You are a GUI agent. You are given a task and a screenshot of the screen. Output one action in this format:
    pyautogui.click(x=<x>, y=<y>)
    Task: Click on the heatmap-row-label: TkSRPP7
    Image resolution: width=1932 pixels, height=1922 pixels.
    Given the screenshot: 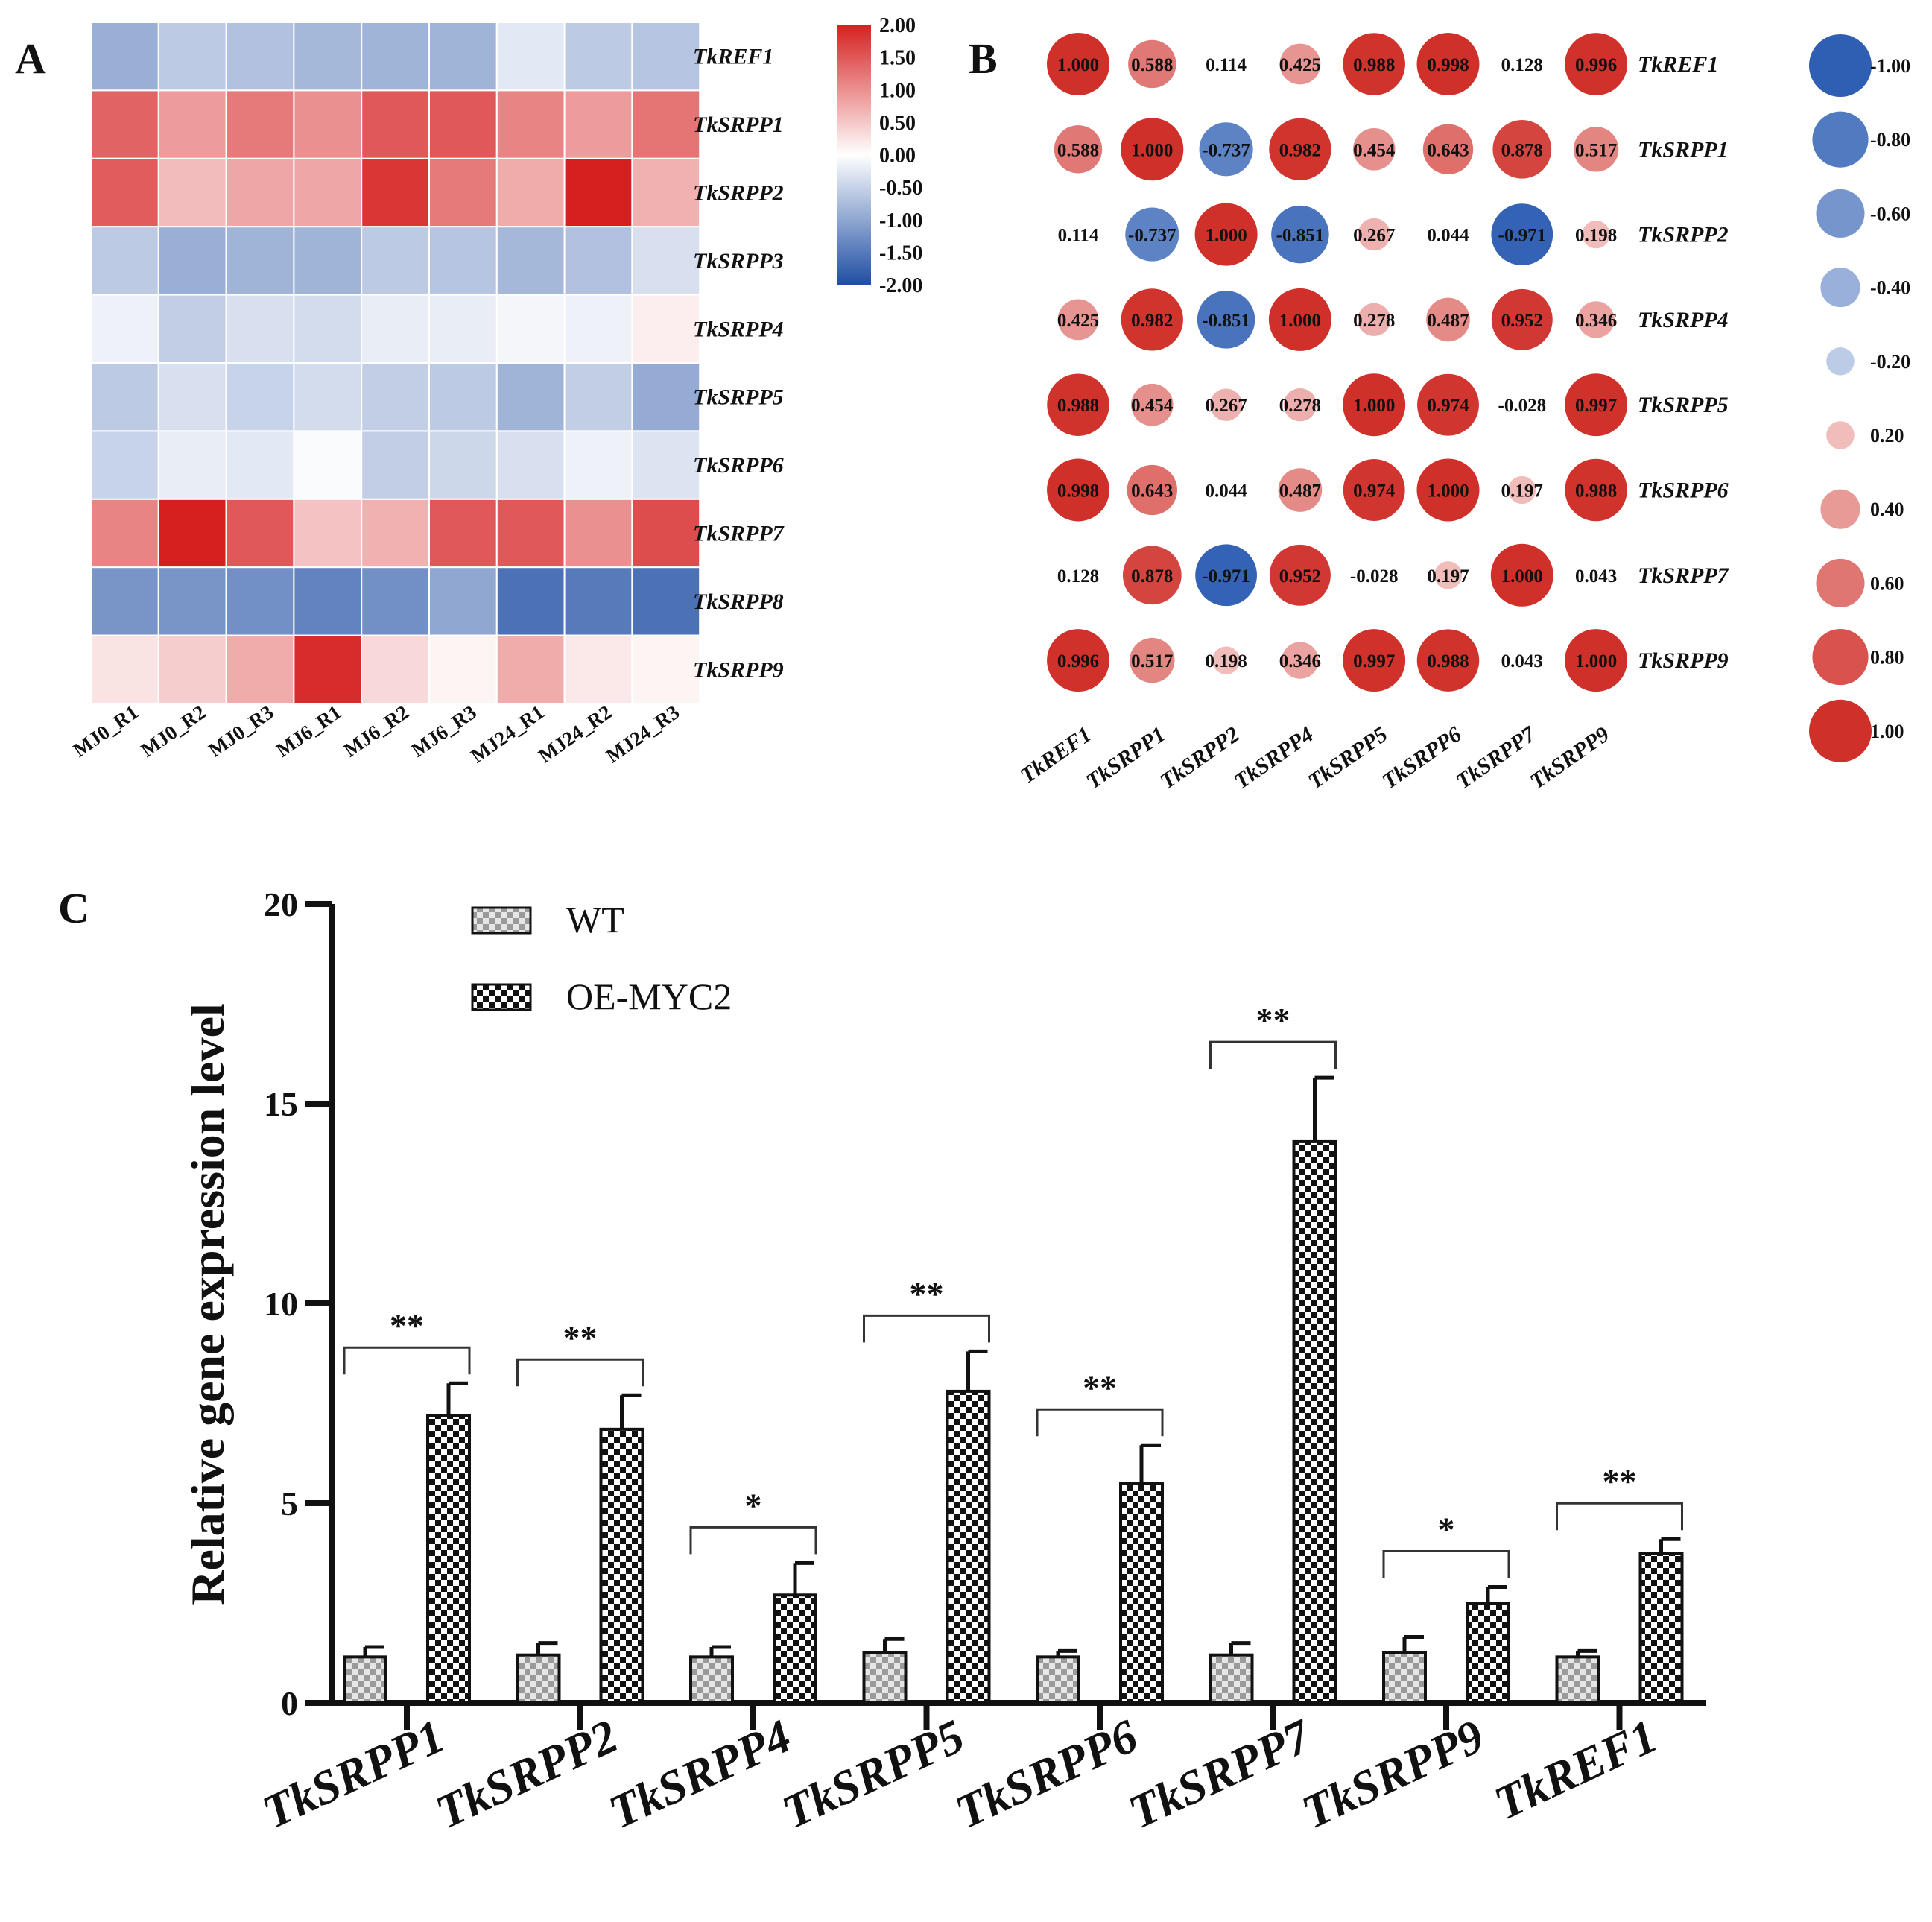 What is the action you would take?
    pyautogui.click(x=739, y=534)
    